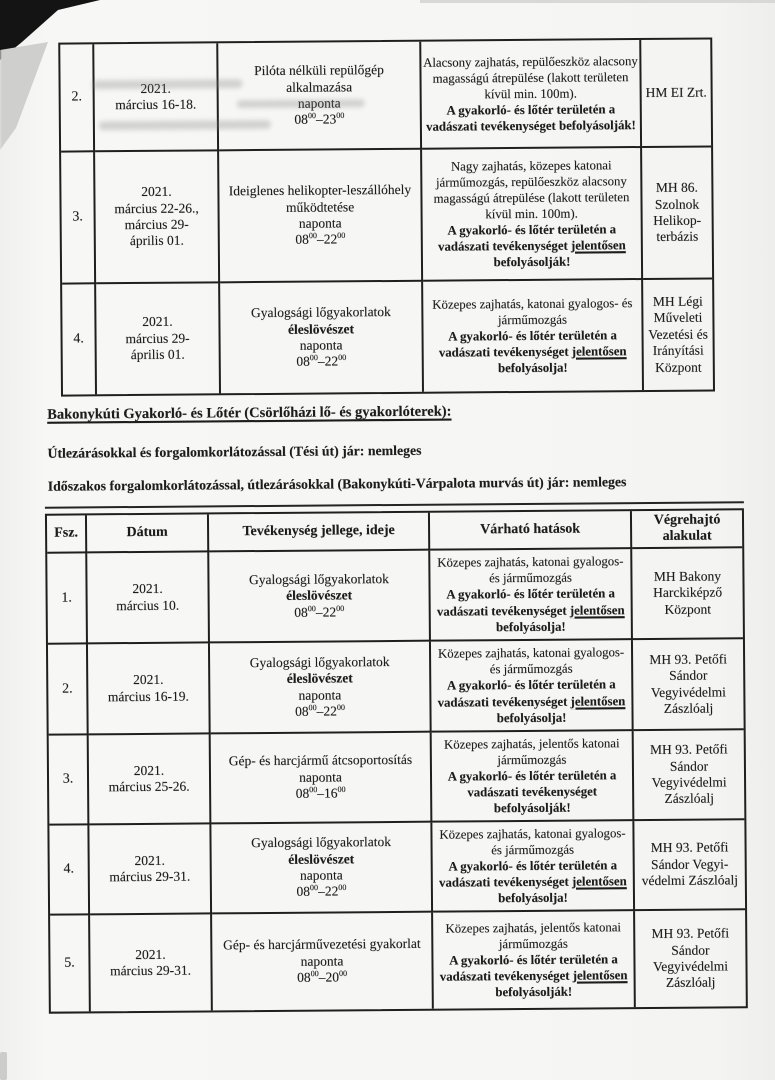 This screenshot has height=1080, width=775. What do you see at coordinates (158, 339) in the screenshot?
I see `cell-date: 2021. március 29- április 01.` at bounding box center [158, 339].